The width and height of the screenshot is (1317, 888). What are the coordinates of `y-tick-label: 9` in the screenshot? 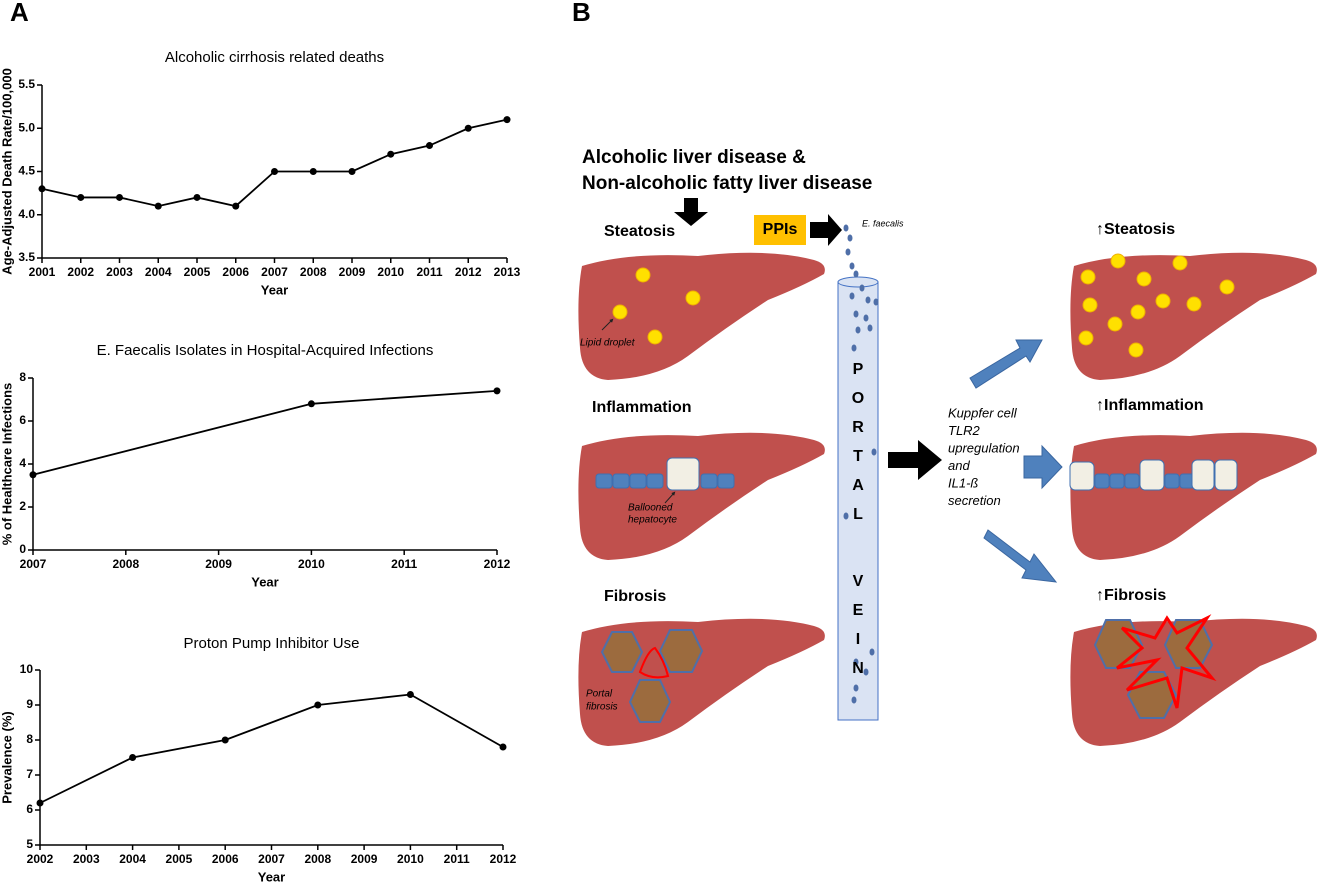 It's located at (29, 704).